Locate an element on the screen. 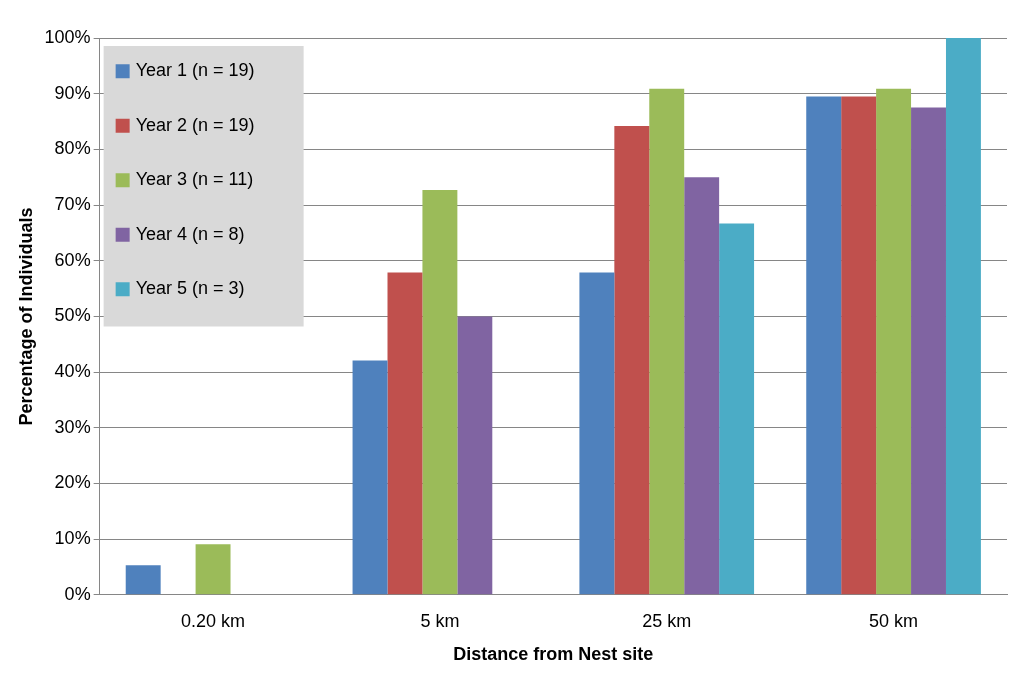 The image size is (1029, 678). y-tick-label: 60% is located at coordinates (72, 259).